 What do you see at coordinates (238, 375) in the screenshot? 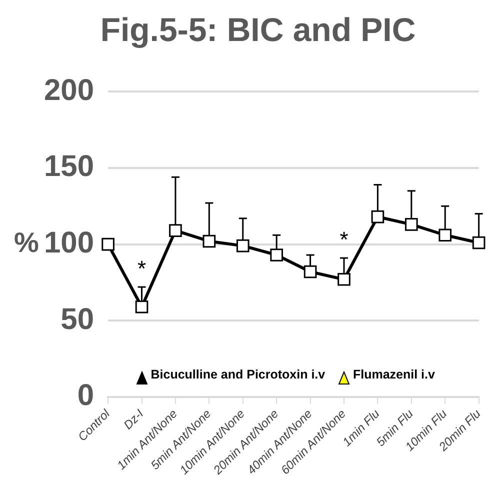
I see `annotation: Bicuculline and Picrotoxin i.v` at bounding box center [238, 375].